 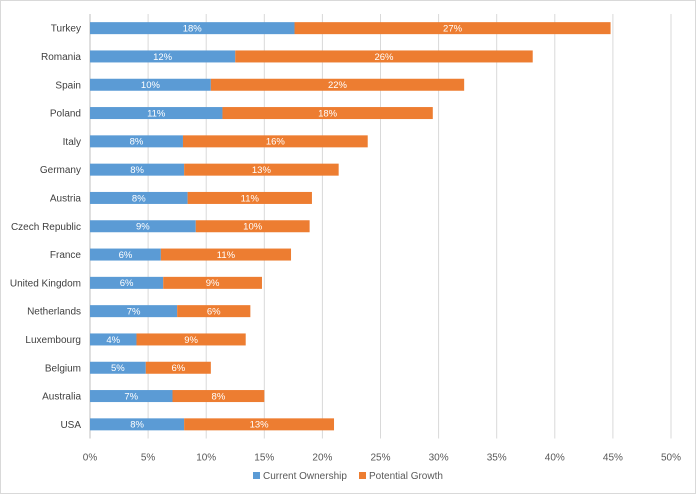 I want to click on x-tick-label: 25%, so click(x=380, y=458).